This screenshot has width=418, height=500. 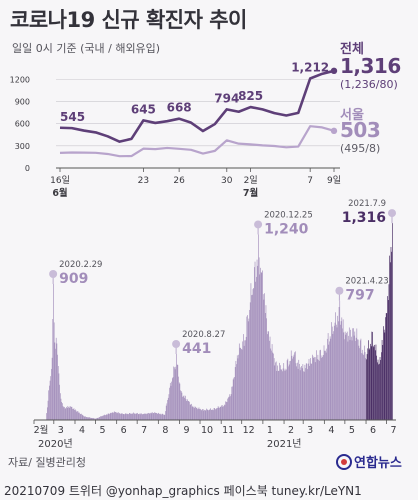 What do you see at coordinates (165, 430) in the screenshot?
I see `x-tick-label: 8` at bounding box center [165, 430].